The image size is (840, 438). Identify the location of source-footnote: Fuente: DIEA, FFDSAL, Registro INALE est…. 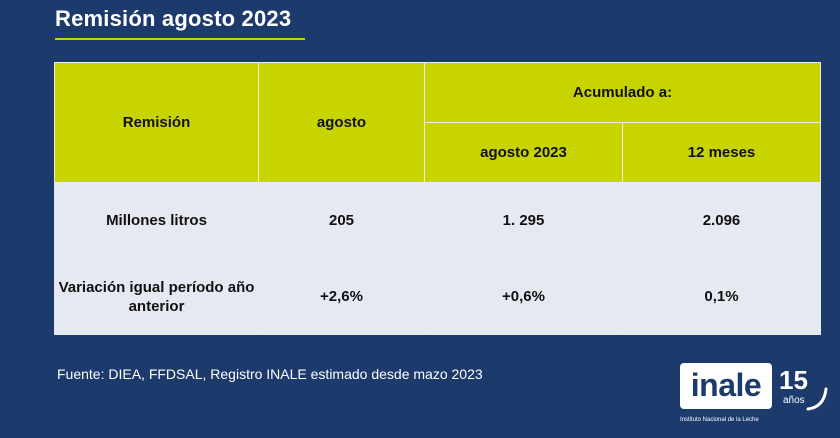
(270, 374).